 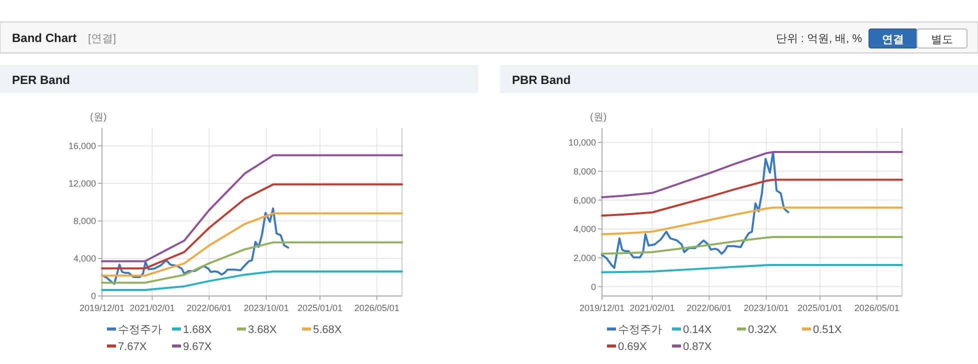 What do you see at coordinates (44, 38) in the screenshot?
I see `text: Band Chart` at bounding box center [44, 38].